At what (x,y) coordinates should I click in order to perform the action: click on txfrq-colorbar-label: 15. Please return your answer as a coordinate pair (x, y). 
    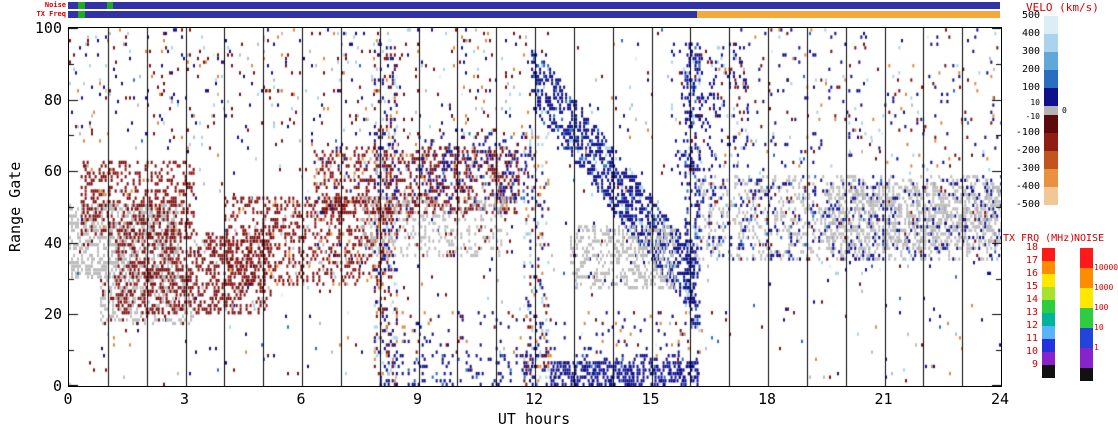
    Looking at the image, I should click on (1031, 286).